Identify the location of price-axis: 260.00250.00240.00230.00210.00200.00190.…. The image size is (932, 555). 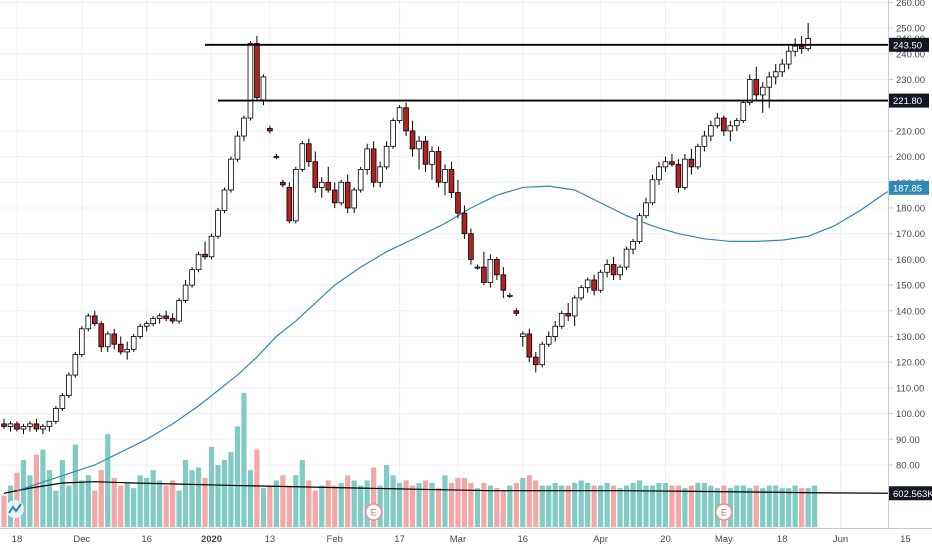
(910, 275).